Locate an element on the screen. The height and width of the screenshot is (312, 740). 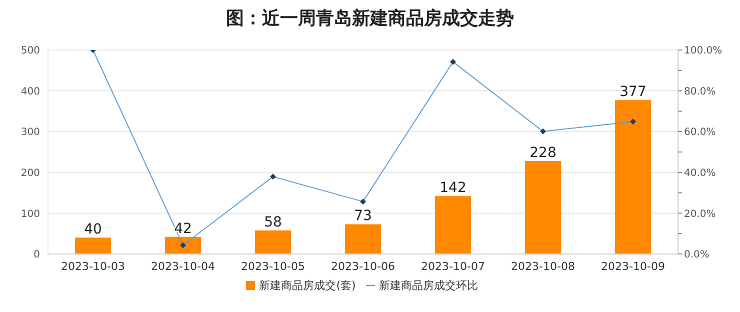
y-tick-label: 200 is located at coordinates (30, 173).